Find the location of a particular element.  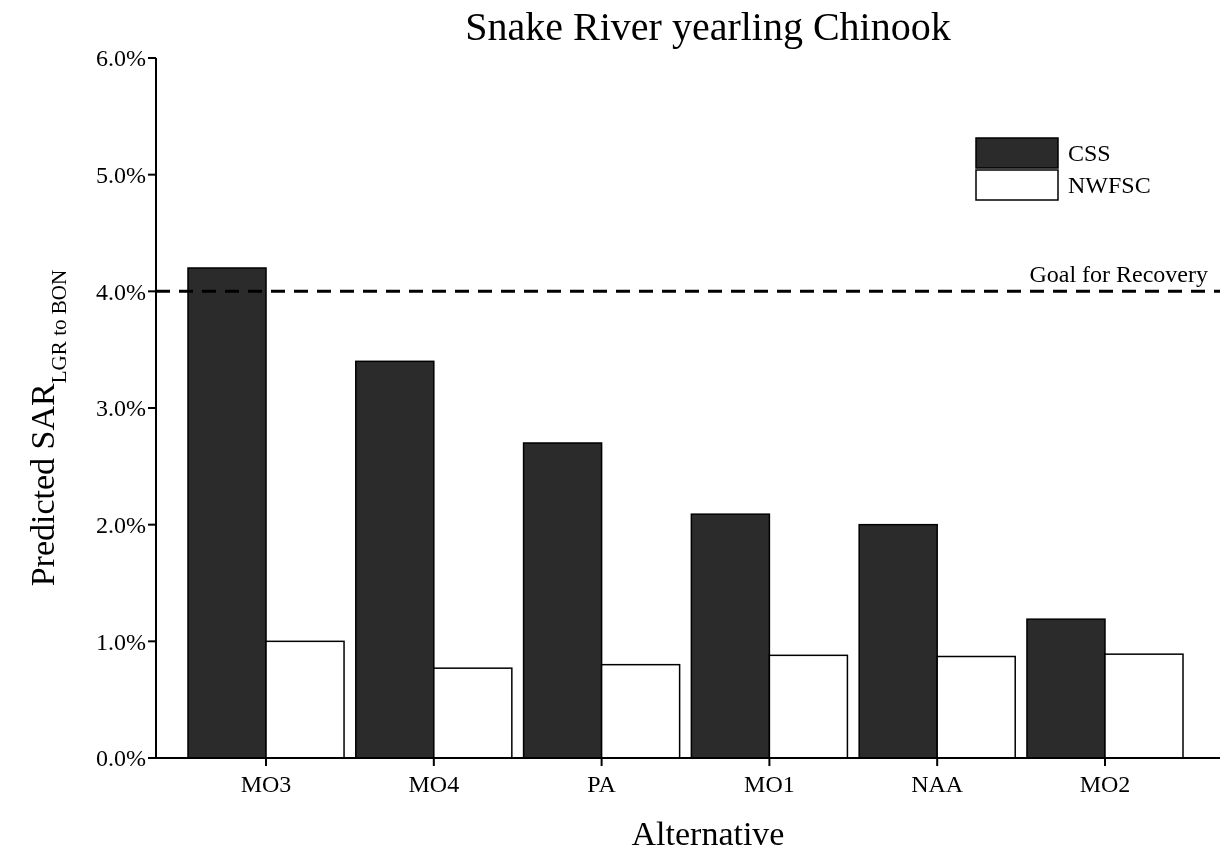

ref-line-label: Goal for Recovery is located at coordinates (1118, 274).